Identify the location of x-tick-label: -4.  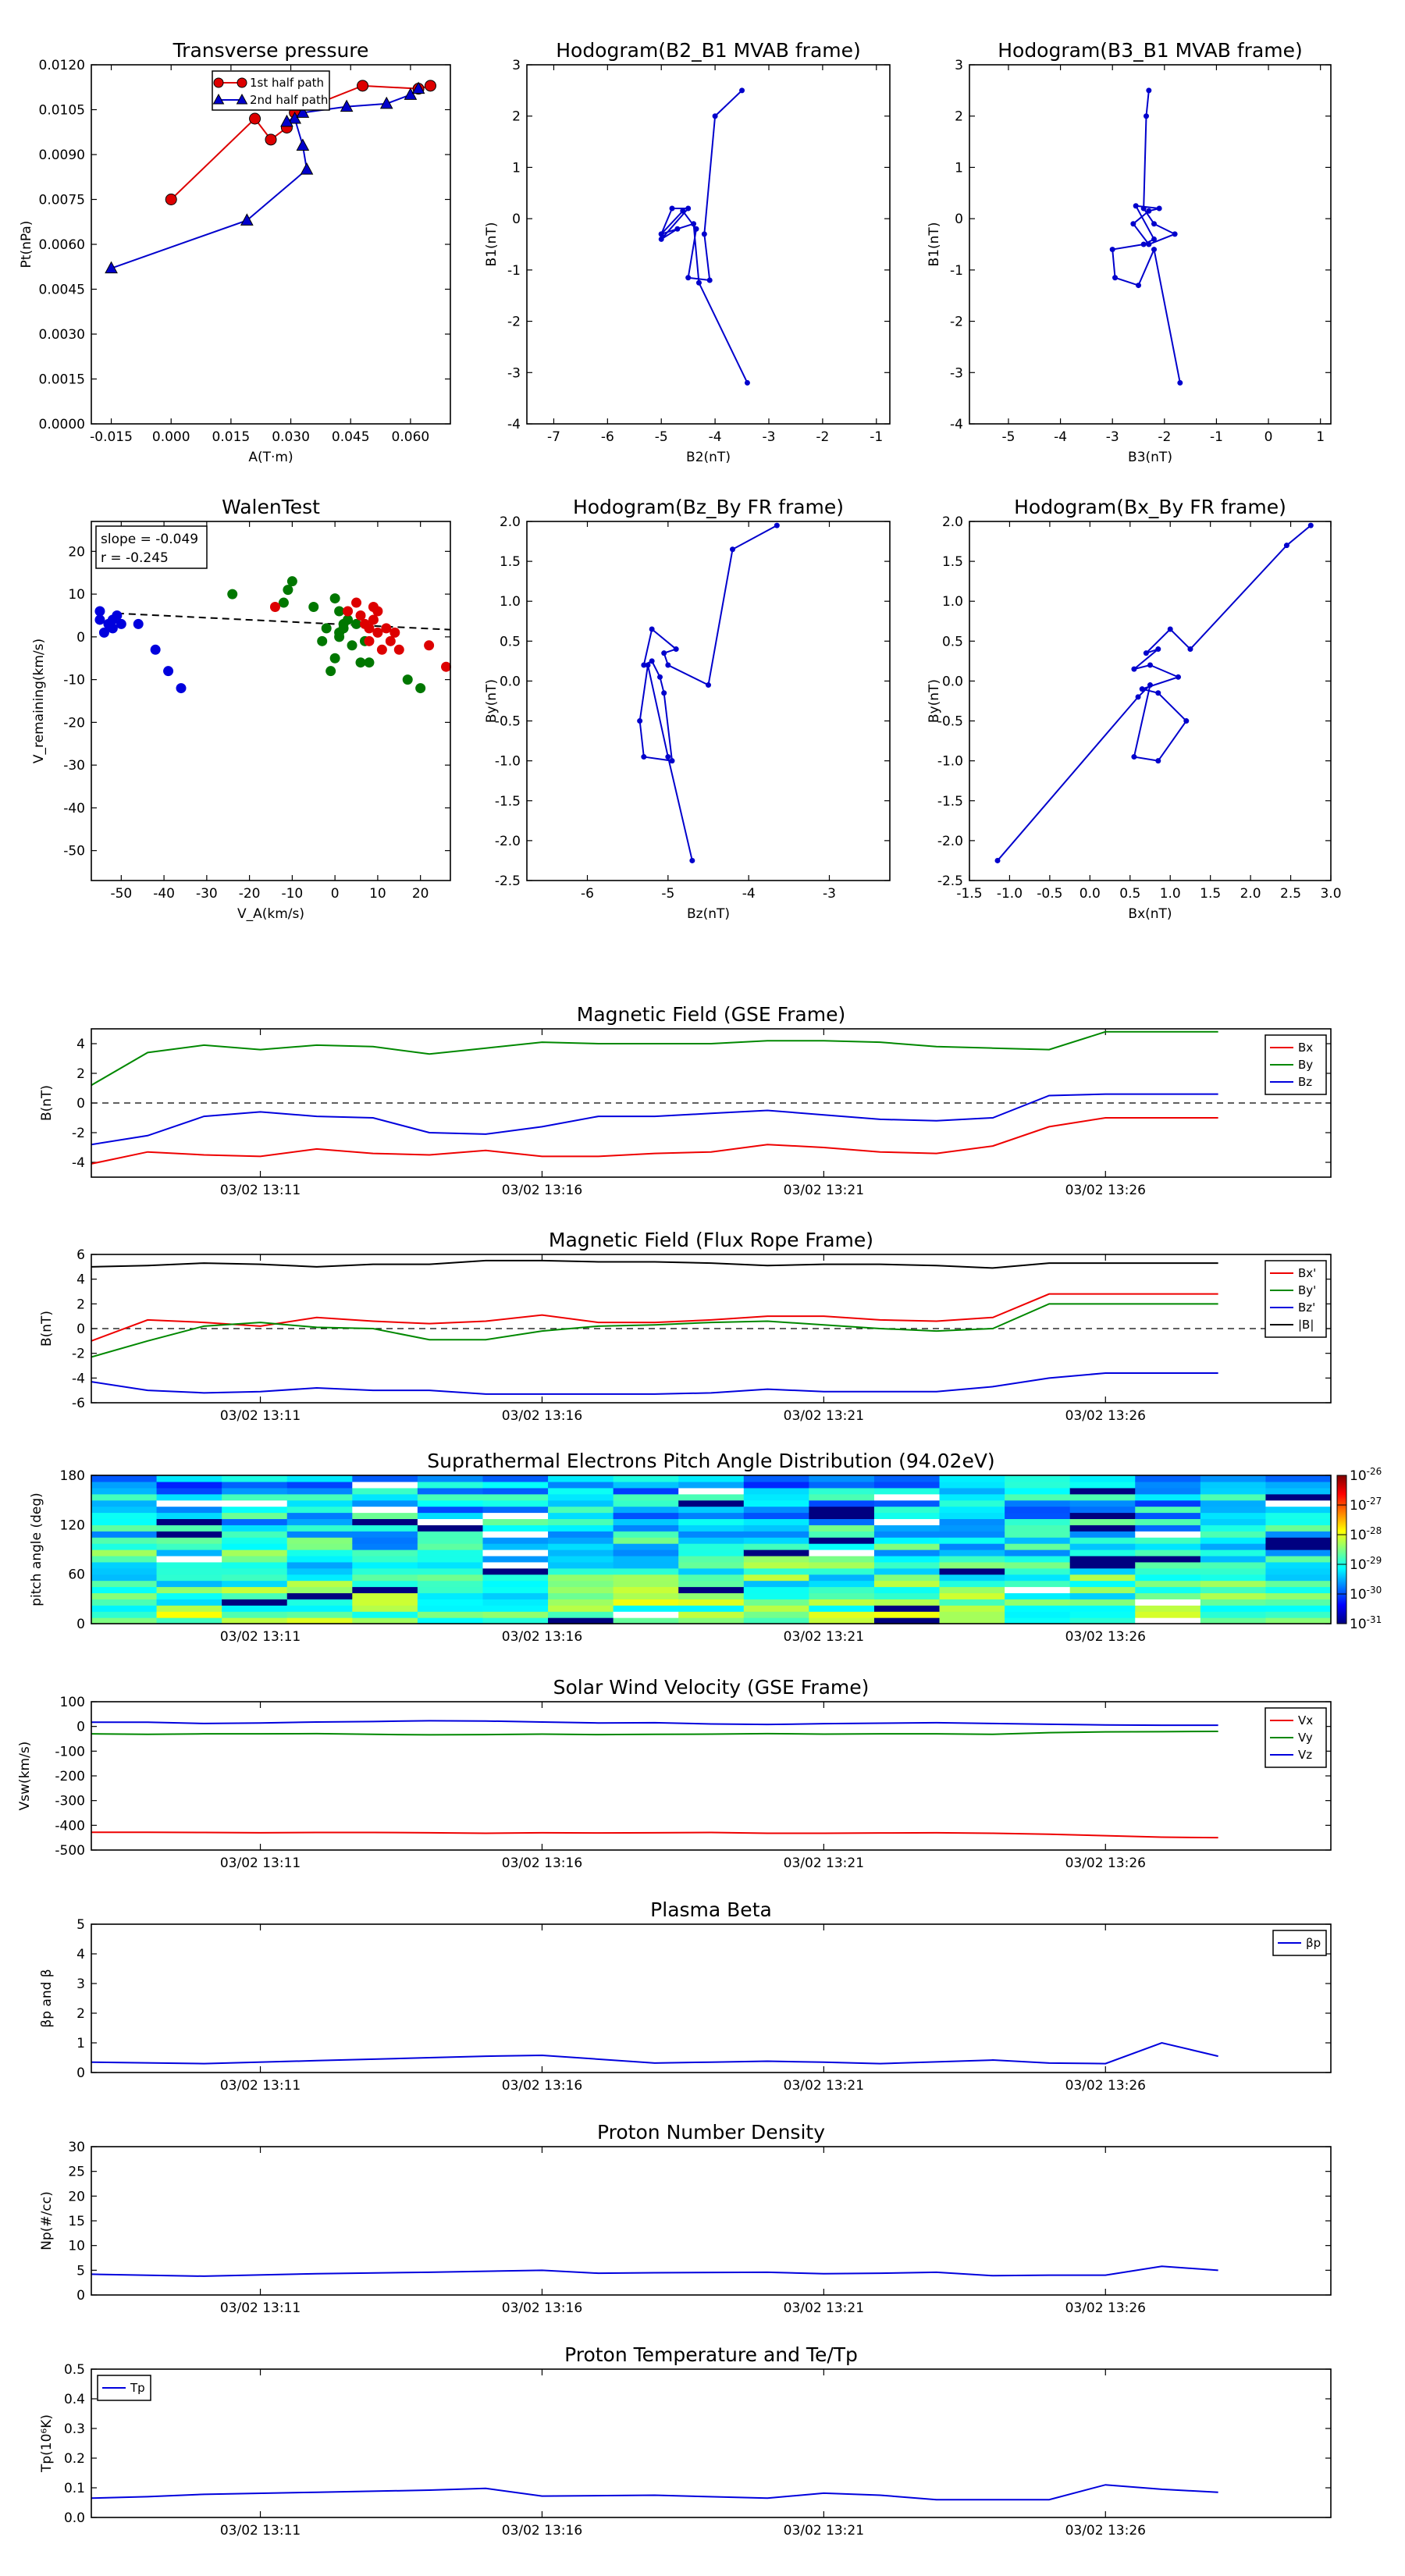
(1061, 437).